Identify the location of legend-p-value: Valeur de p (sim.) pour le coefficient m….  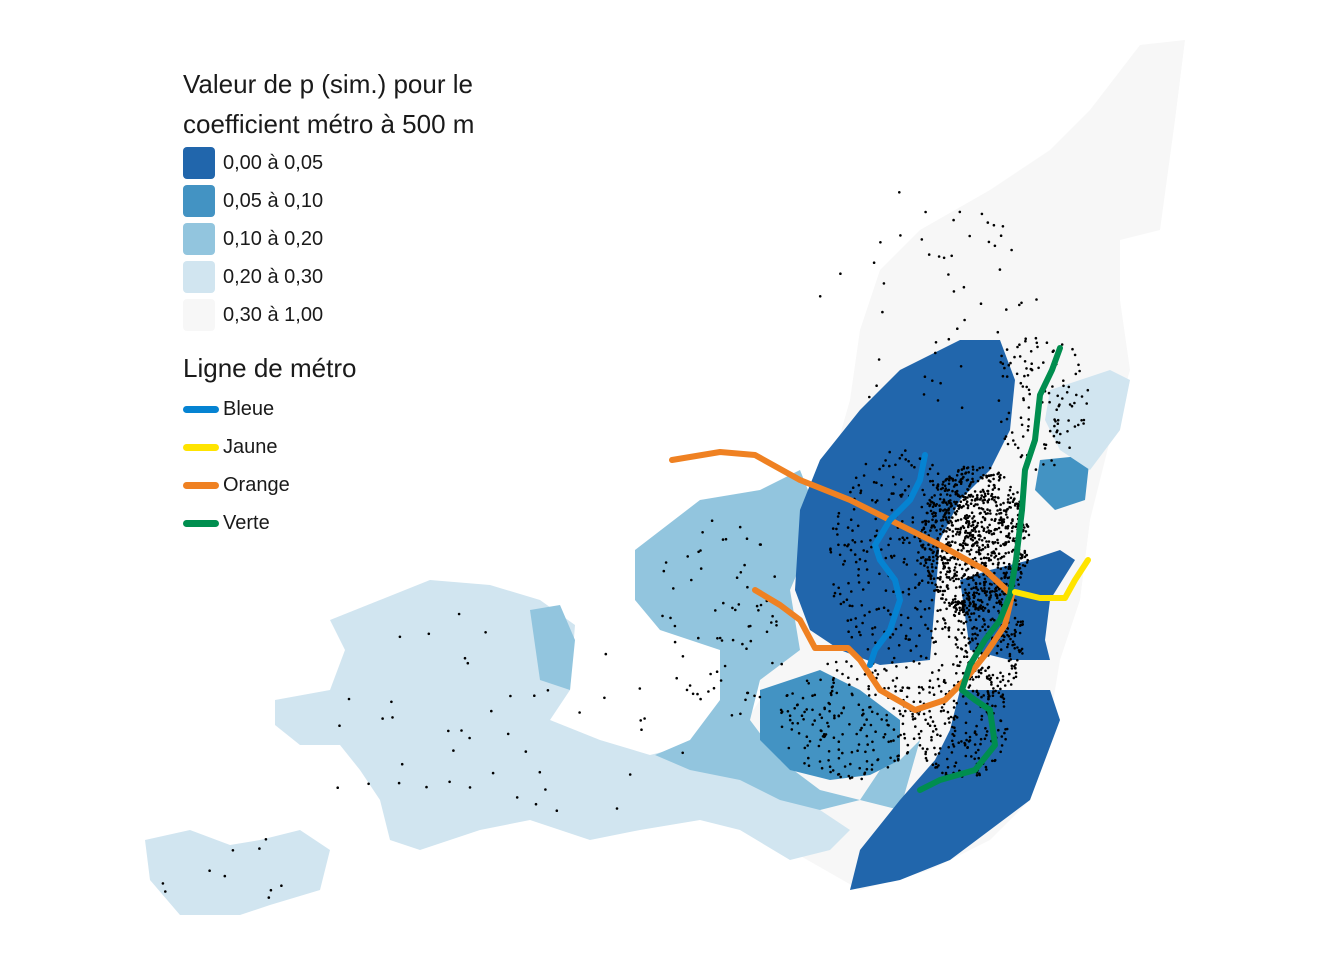
(363, 303).